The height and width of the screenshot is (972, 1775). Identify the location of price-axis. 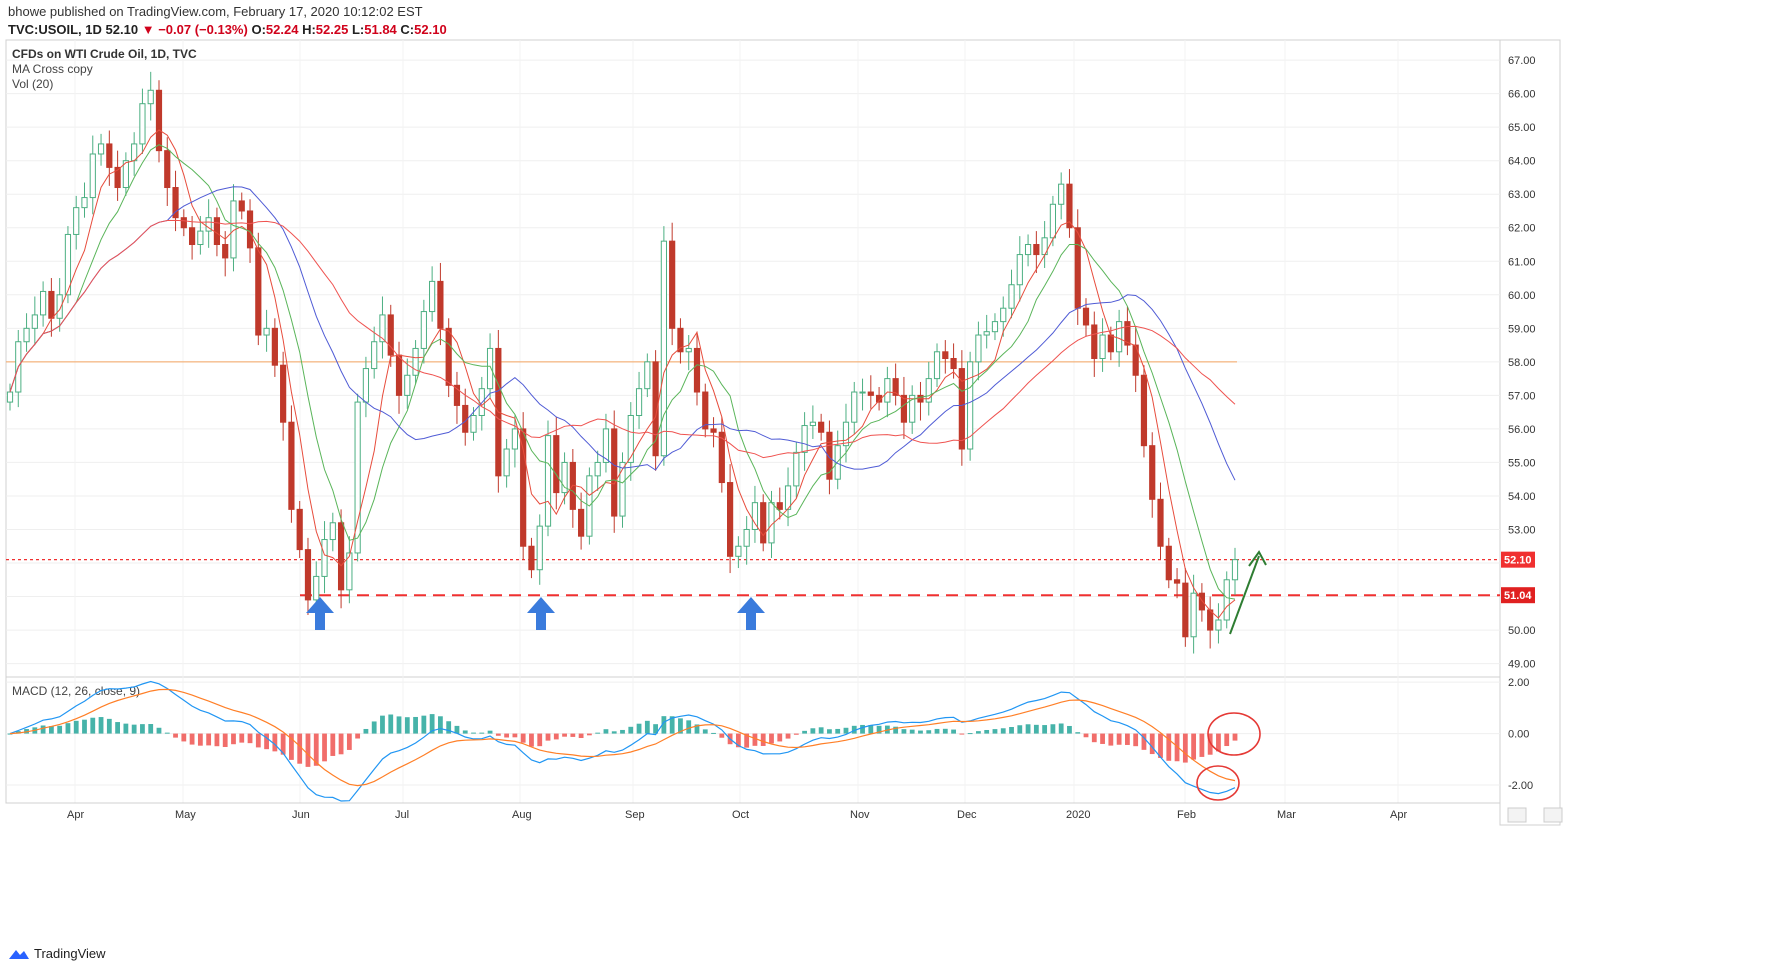
(1530, 432).